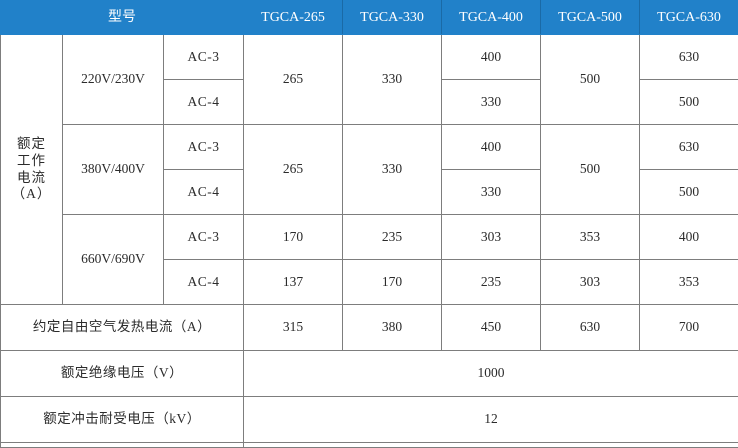 The width and height of the screenshot is (738, 448). I want to click on cell-380v-tgca-265: 265, so click(293, 170).